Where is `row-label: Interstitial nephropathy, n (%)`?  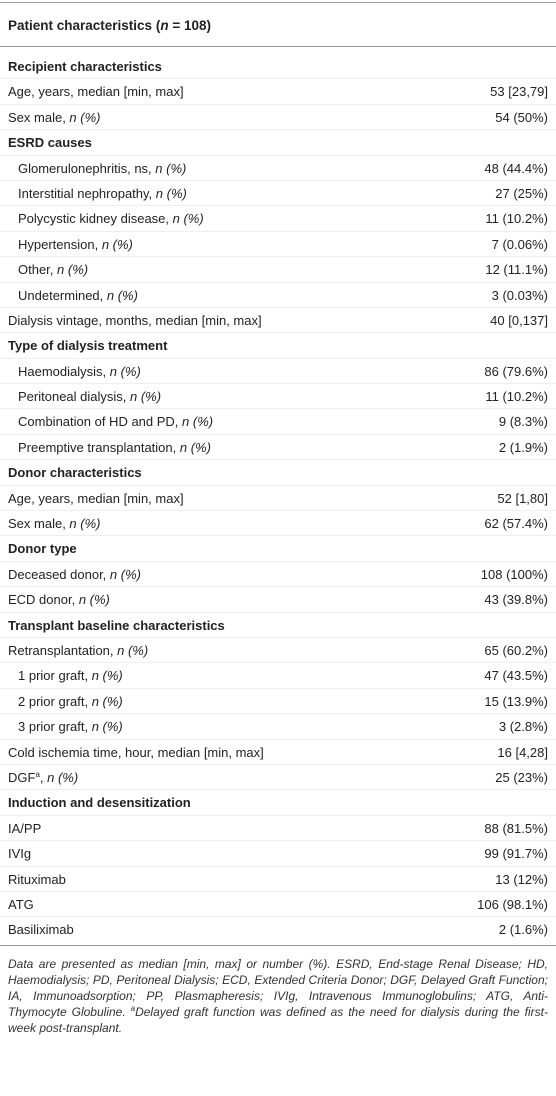
row-label: Interstitial nephropathy, n (%) is located at coordinates (97, 193).